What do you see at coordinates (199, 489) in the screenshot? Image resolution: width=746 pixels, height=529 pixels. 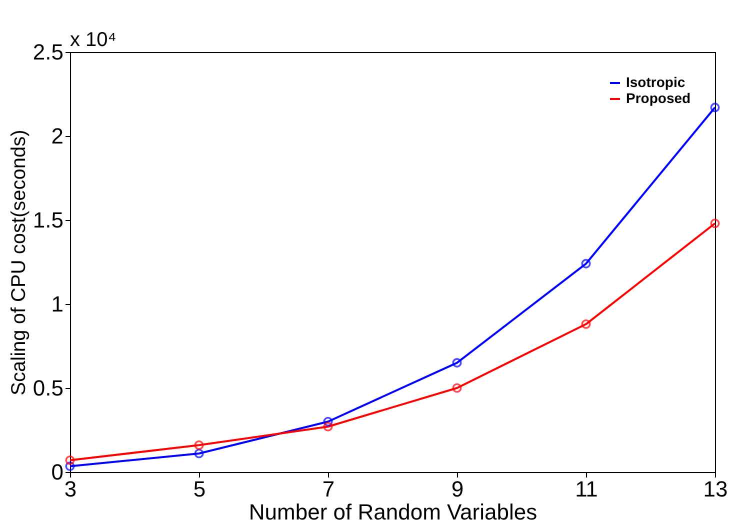 I see `x-tick-label: 5` at bounding box center [199, 489].